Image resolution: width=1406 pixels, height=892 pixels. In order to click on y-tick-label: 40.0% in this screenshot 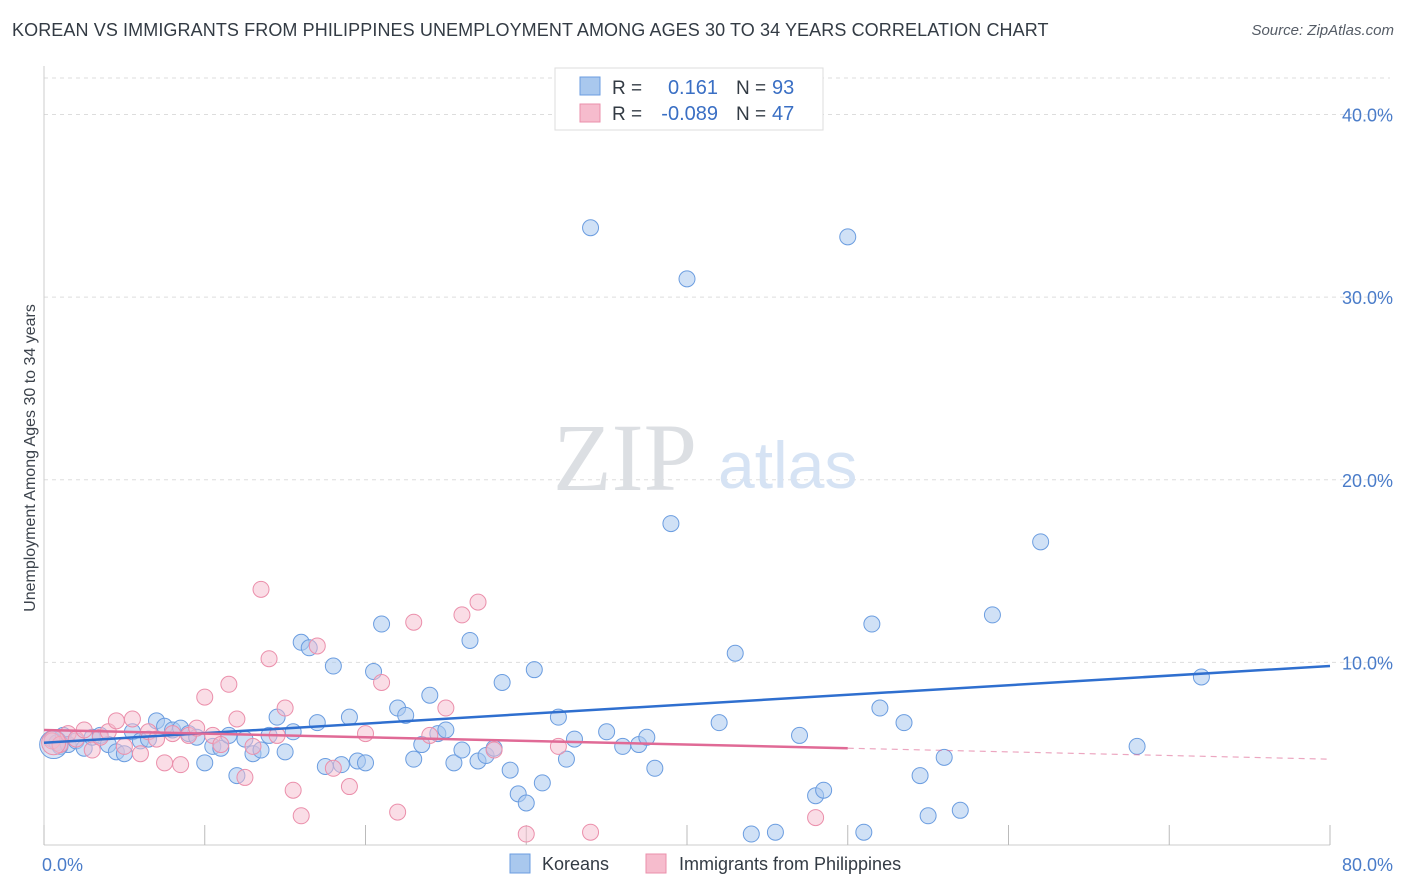, I will do `click(1367, 116)`.